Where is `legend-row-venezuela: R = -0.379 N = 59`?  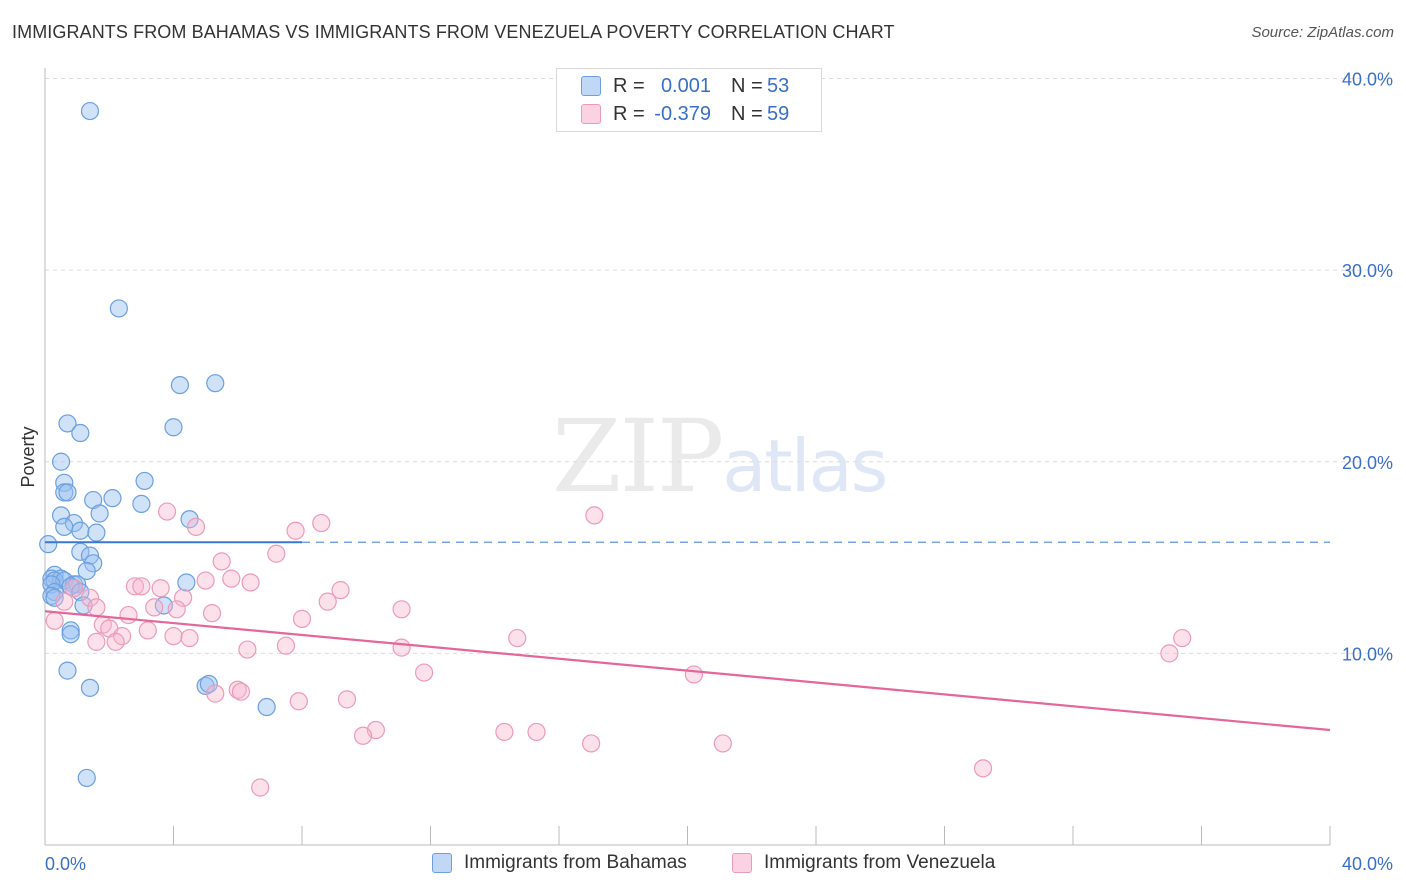 legend-row-venezuela: R = -0.379 N = 59 is located at coordinates (685, 114).